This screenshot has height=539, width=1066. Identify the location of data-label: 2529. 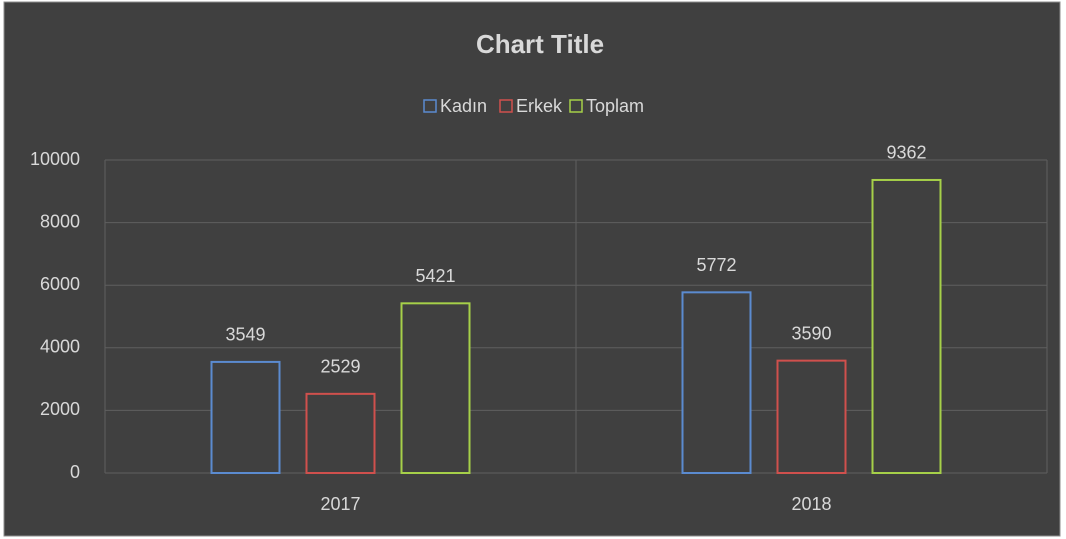
(340, 367).